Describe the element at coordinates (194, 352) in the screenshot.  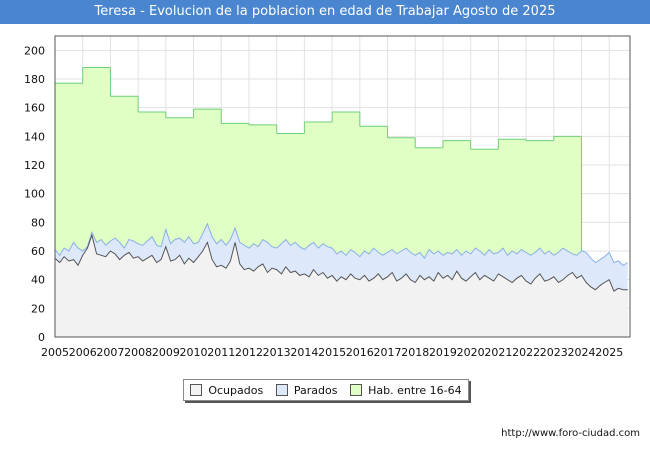
I see `x-tick-label: 2010` at that location.